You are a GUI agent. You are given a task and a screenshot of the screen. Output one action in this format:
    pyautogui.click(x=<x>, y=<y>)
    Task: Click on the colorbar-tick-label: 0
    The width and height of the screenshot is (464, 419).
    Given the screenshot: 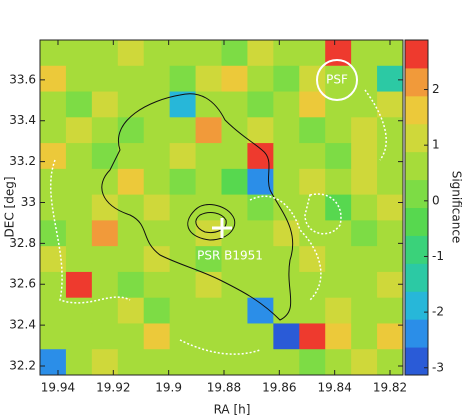 What is the action you would take?
    pyautogui.click(x=436, y=200)
    